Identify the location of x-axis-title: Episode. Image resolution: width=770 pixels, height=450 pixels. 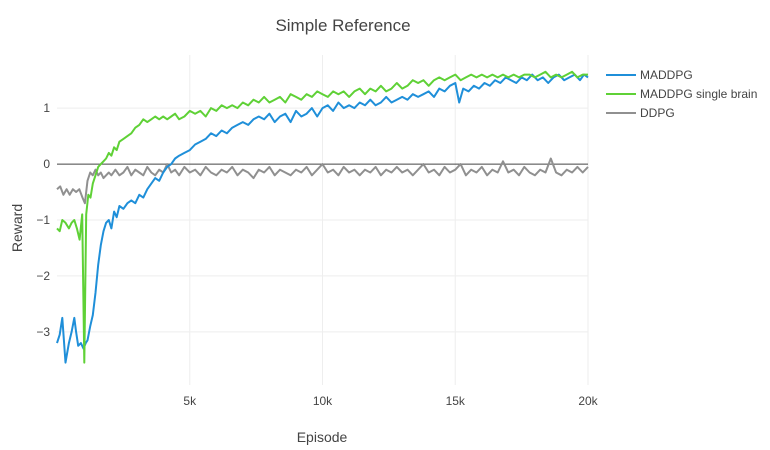
(322, 437).